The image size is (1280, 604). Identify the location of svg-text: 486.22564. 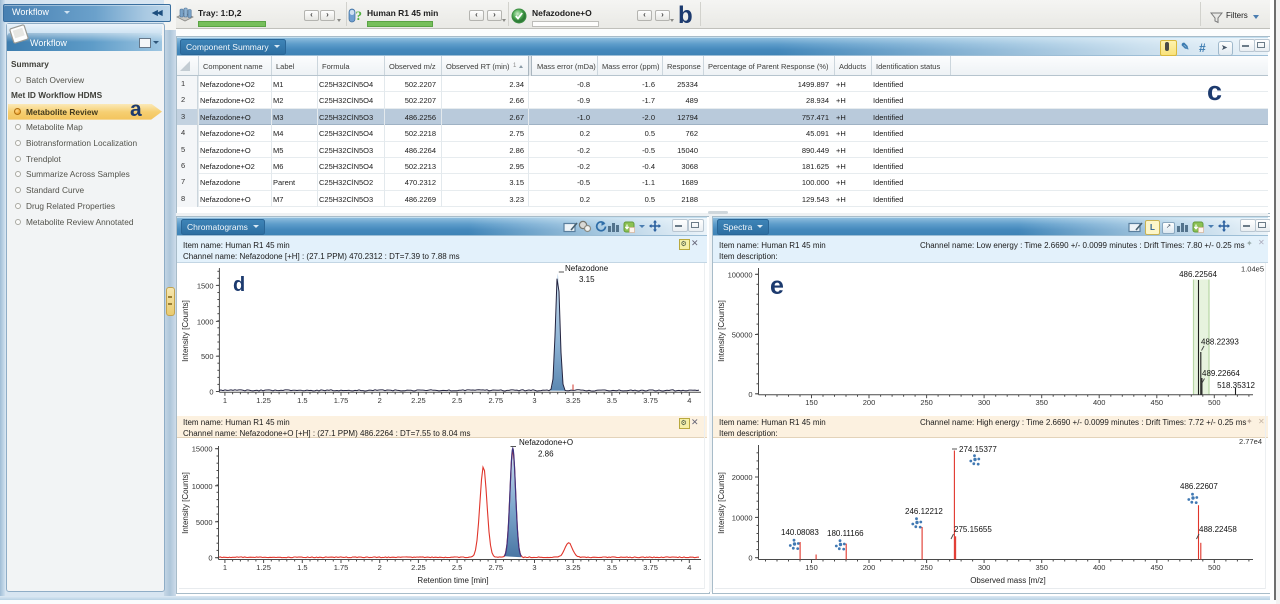
(1198, 274).